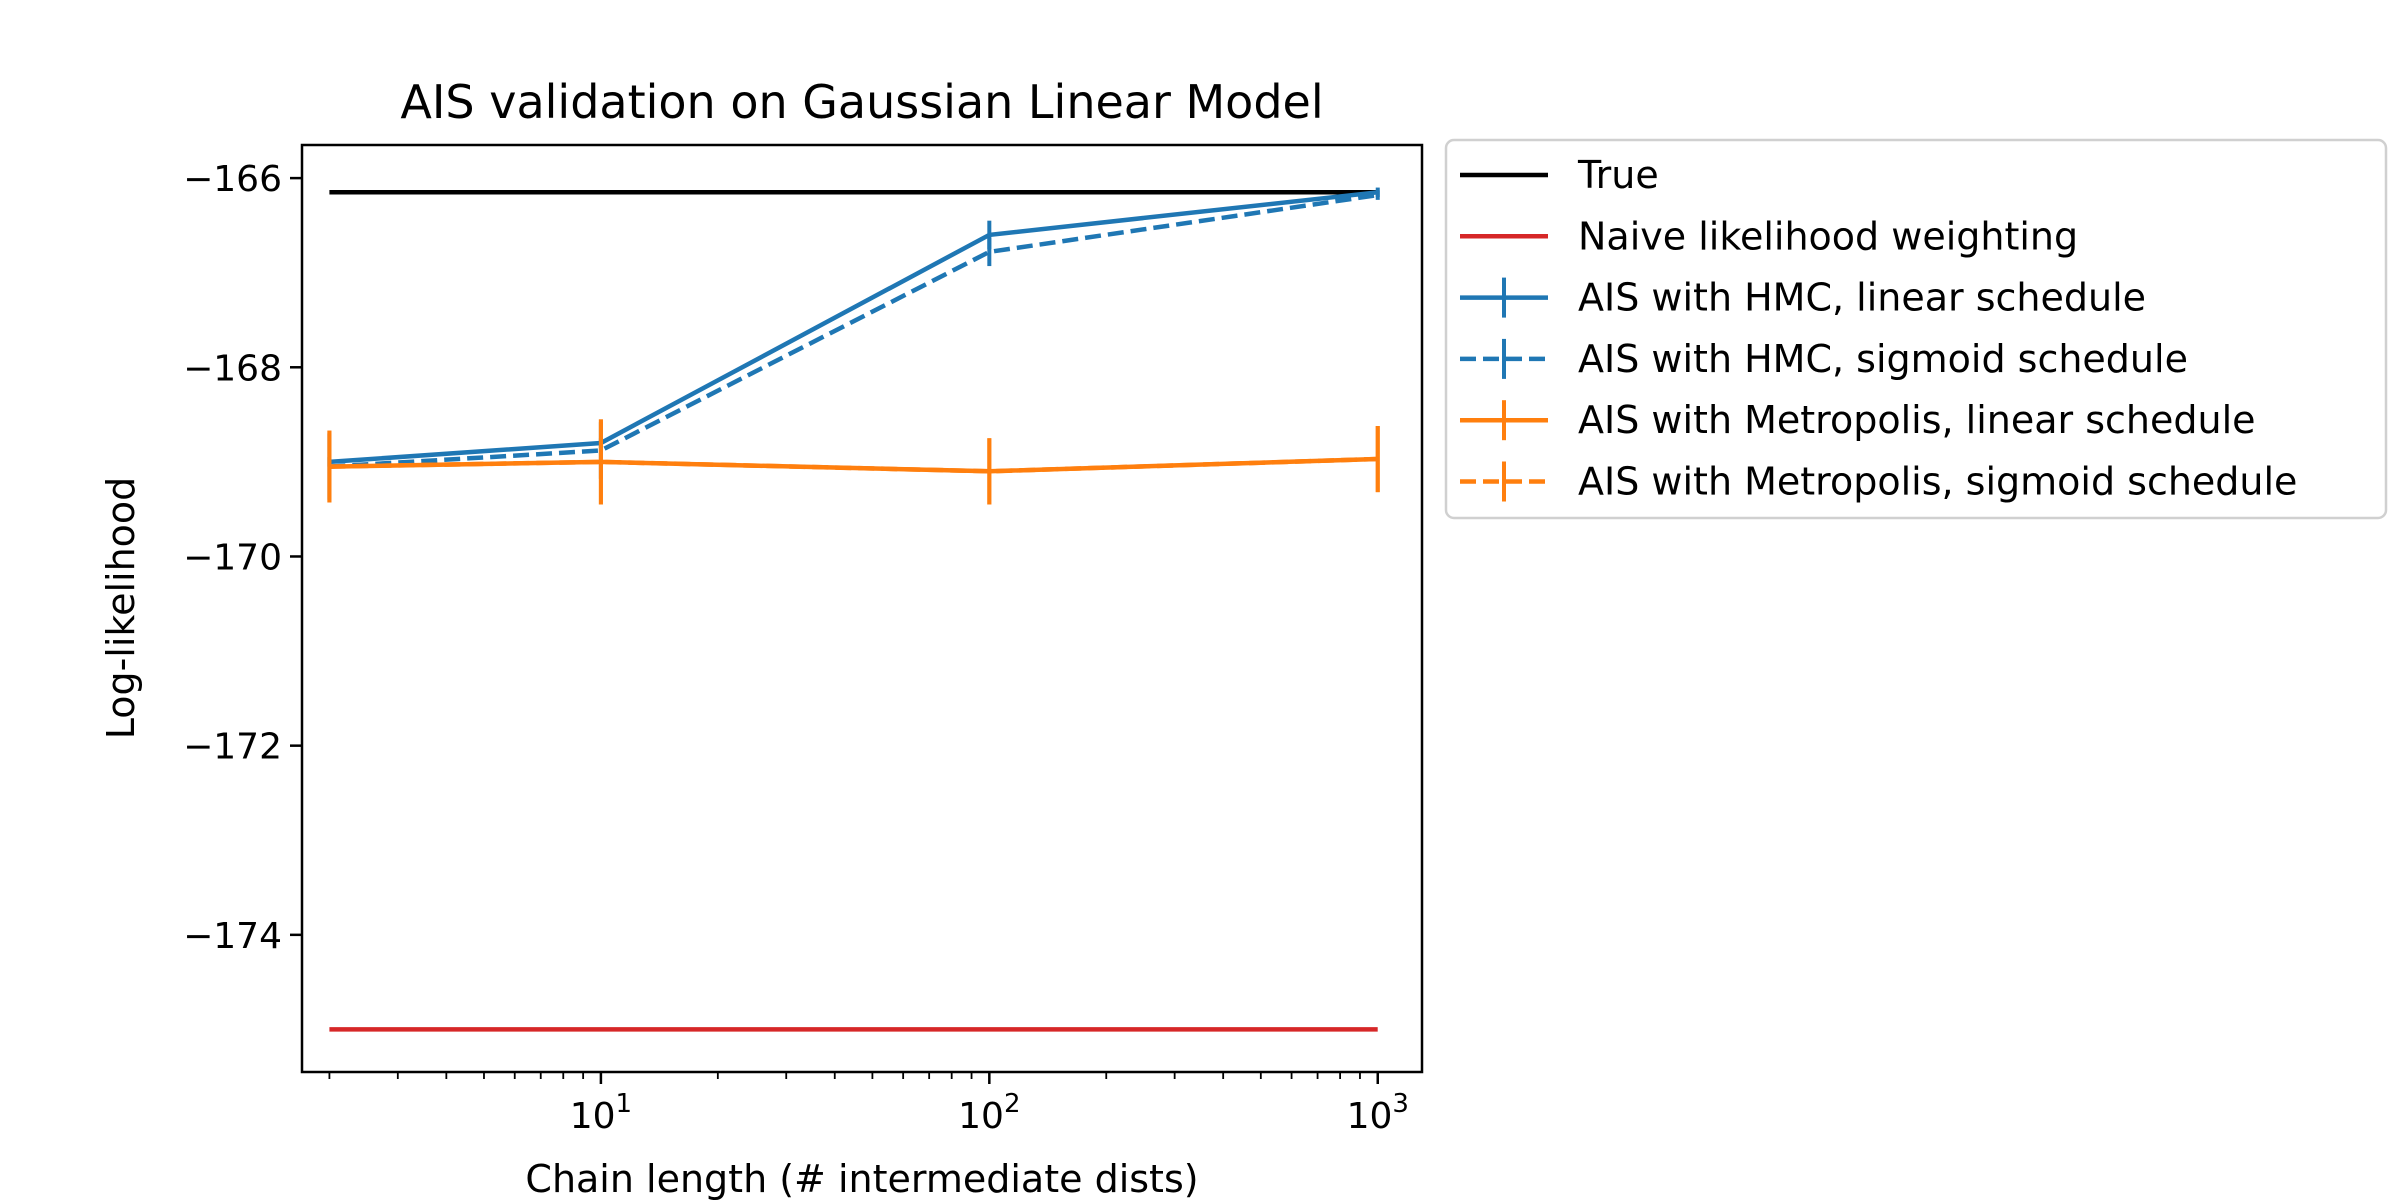 Image resolution: width=2400 pixels, height=1200 pixels. What do you see at coordinates (121, 608) in the screenshot?
I see `y-axis-label: Log-likelihood` at bounding box center [121, 608].